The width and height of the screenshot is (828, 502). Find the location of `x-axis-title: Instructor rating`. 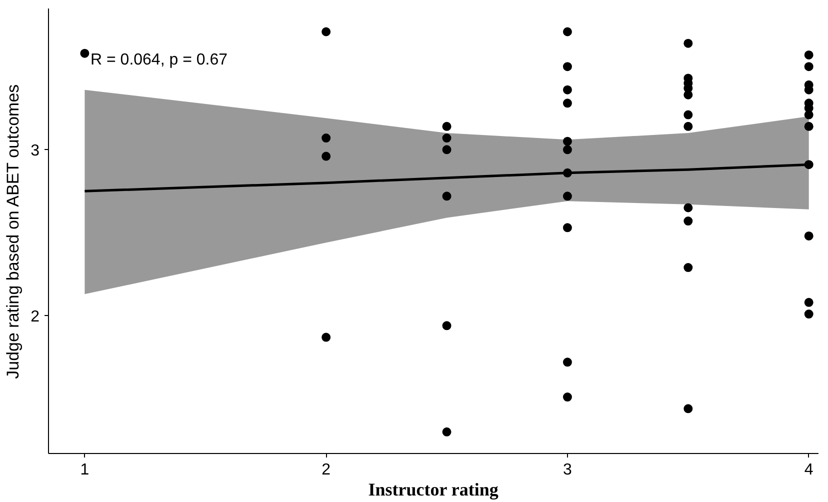

x-axis-title: Instructor rating is located at coordinates (433, 490).